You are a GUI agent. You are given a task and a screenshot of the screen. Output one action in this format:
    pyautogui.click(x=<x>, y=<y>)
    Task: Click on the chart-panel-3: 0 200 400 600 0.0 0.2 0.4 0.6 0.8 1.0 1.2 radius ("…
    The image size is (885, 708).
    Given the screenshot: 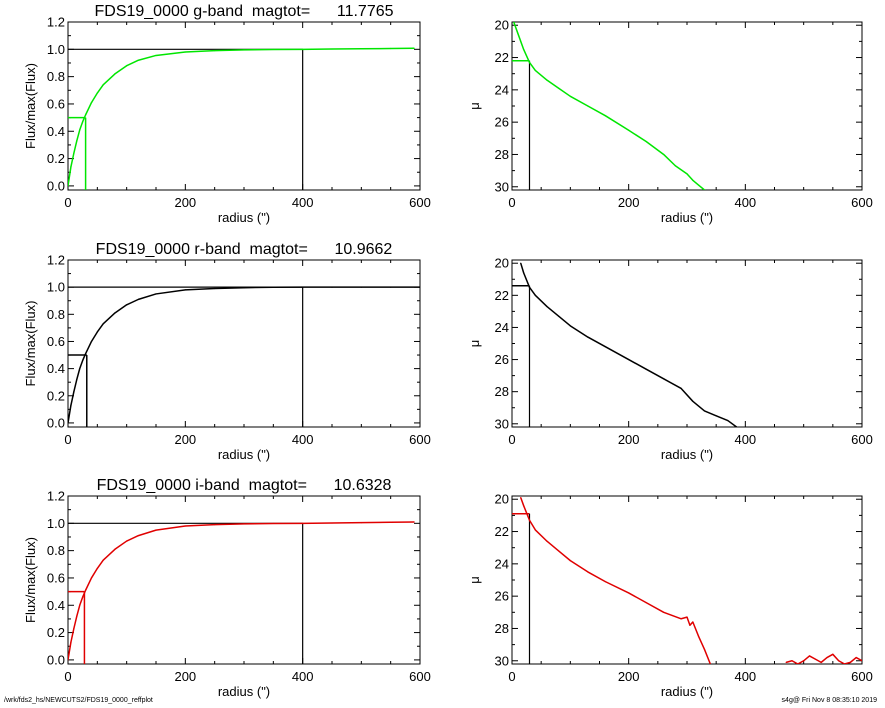 What is the action you would take?
    pyautogui.click(x=227, y=351)
    